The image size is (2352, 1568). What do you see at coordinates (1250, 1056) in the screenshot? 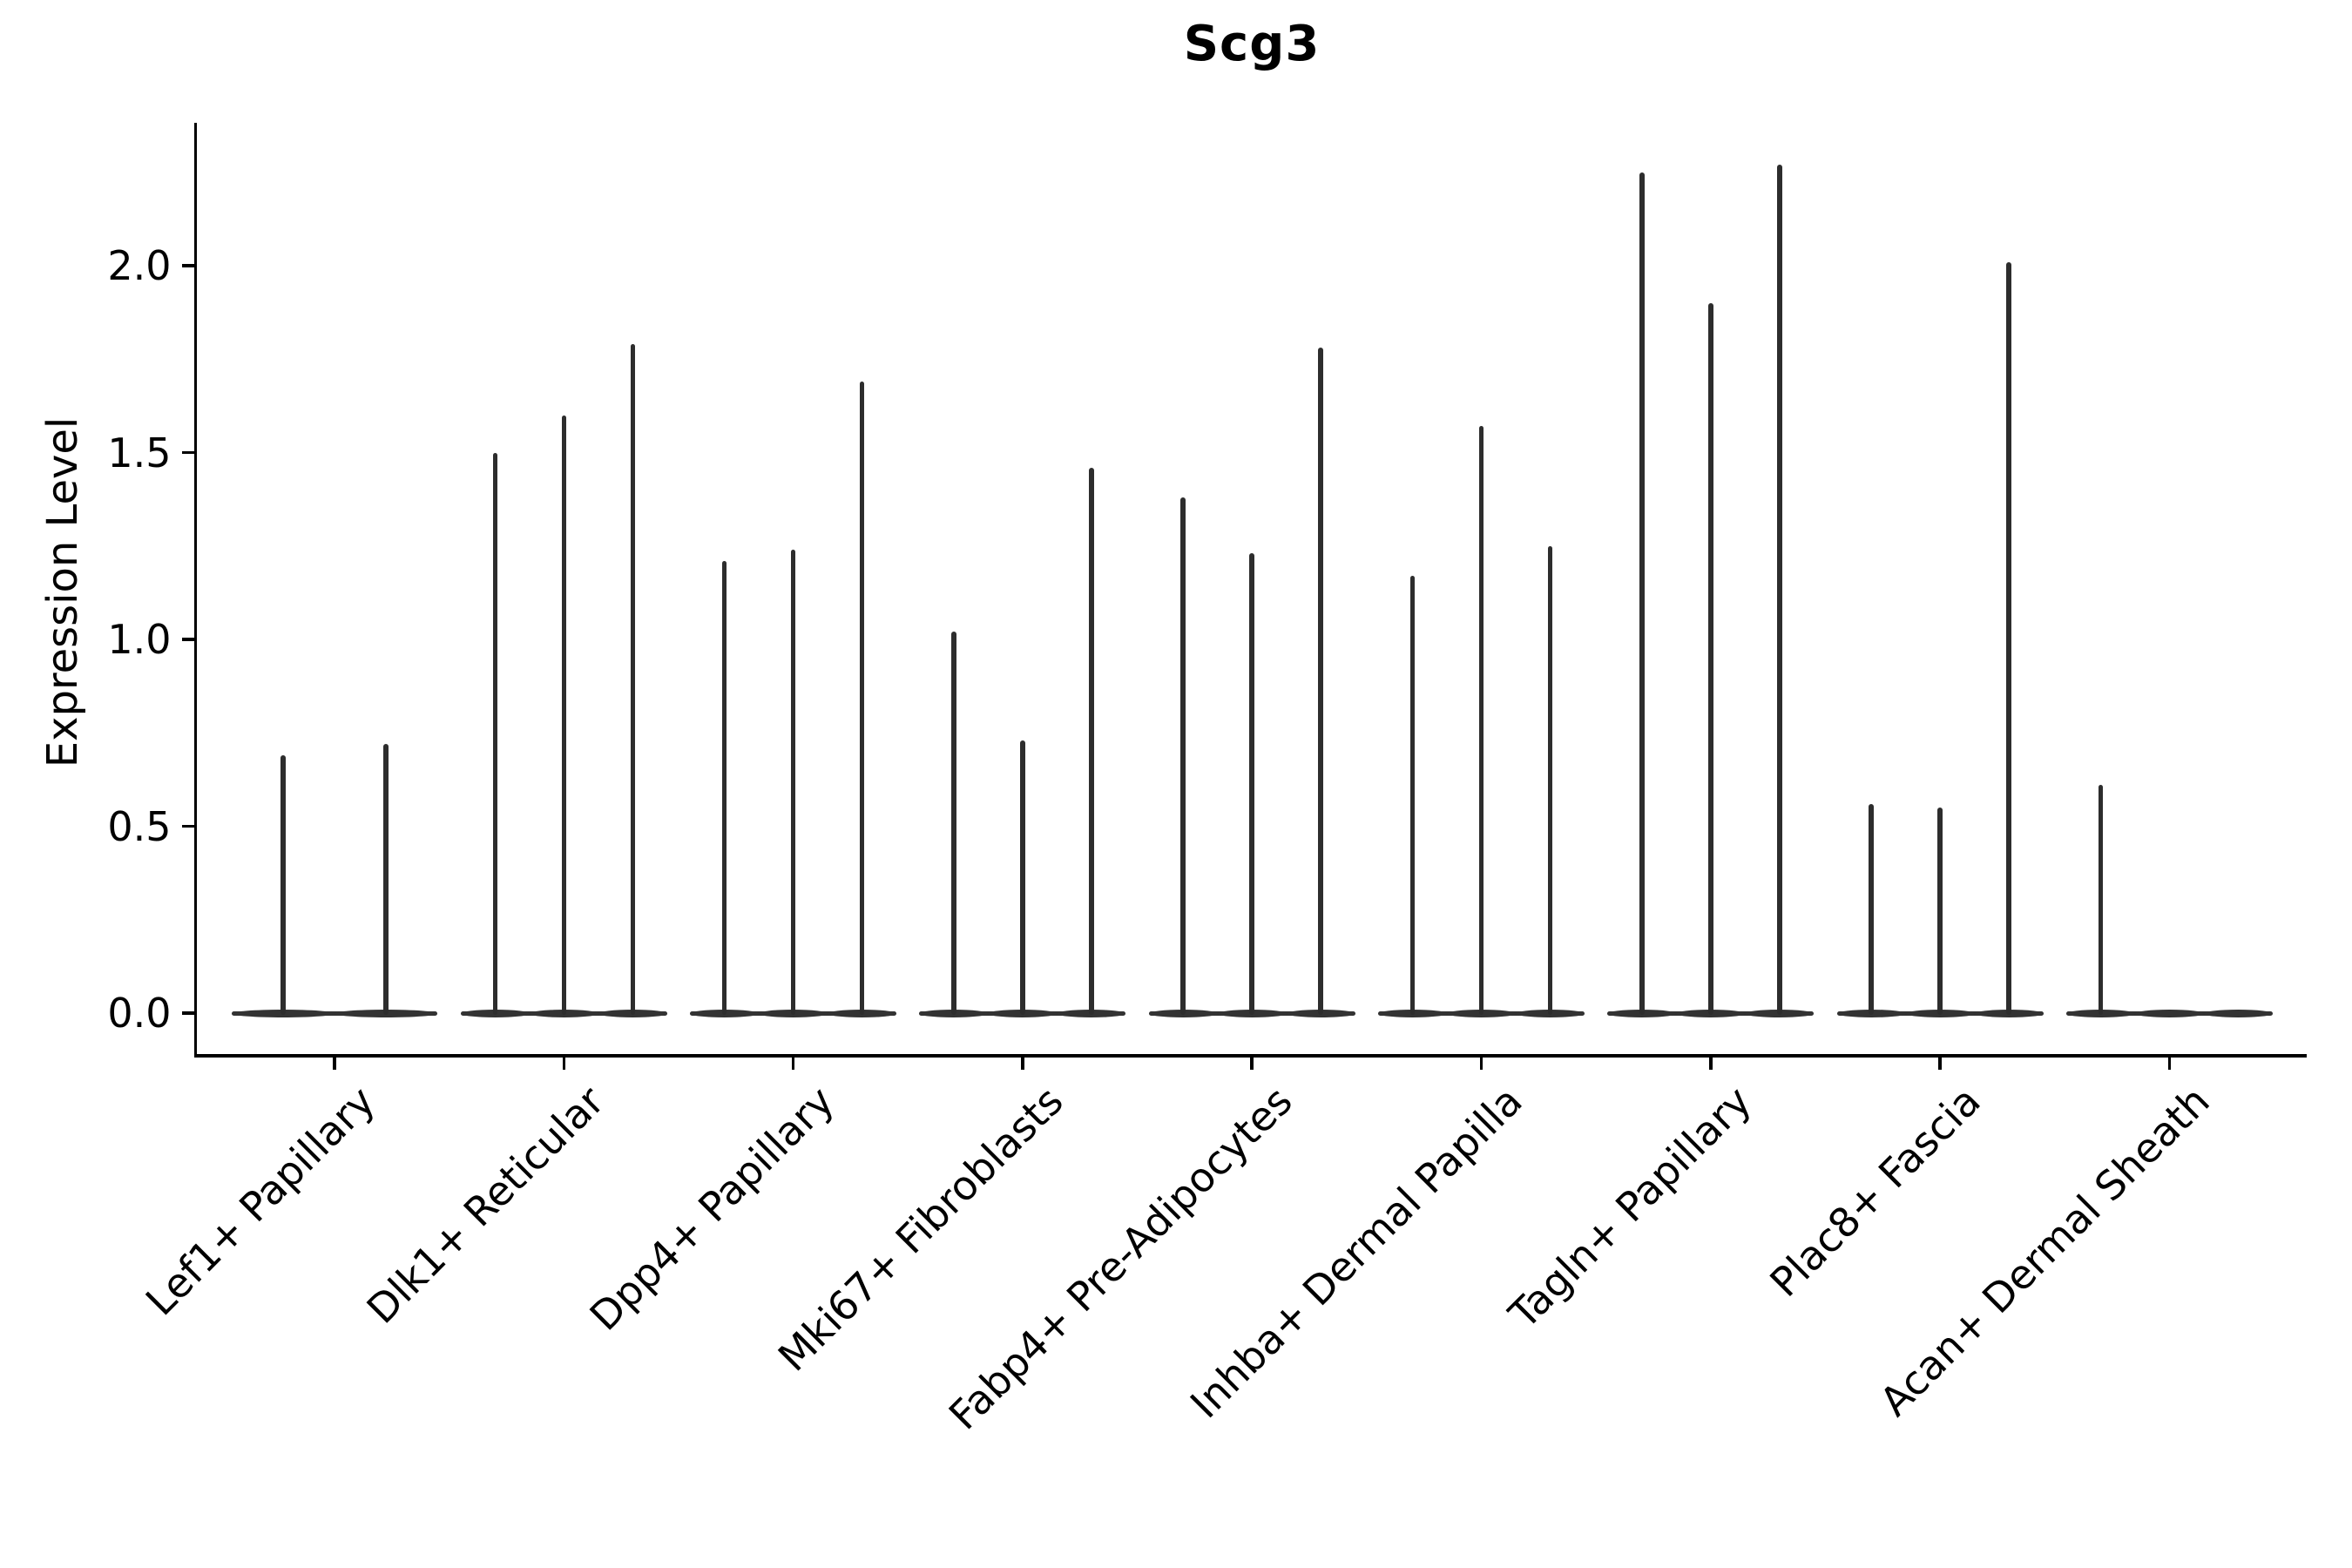
I see `x-axis-spine` at bounding box center [1250, 1056].